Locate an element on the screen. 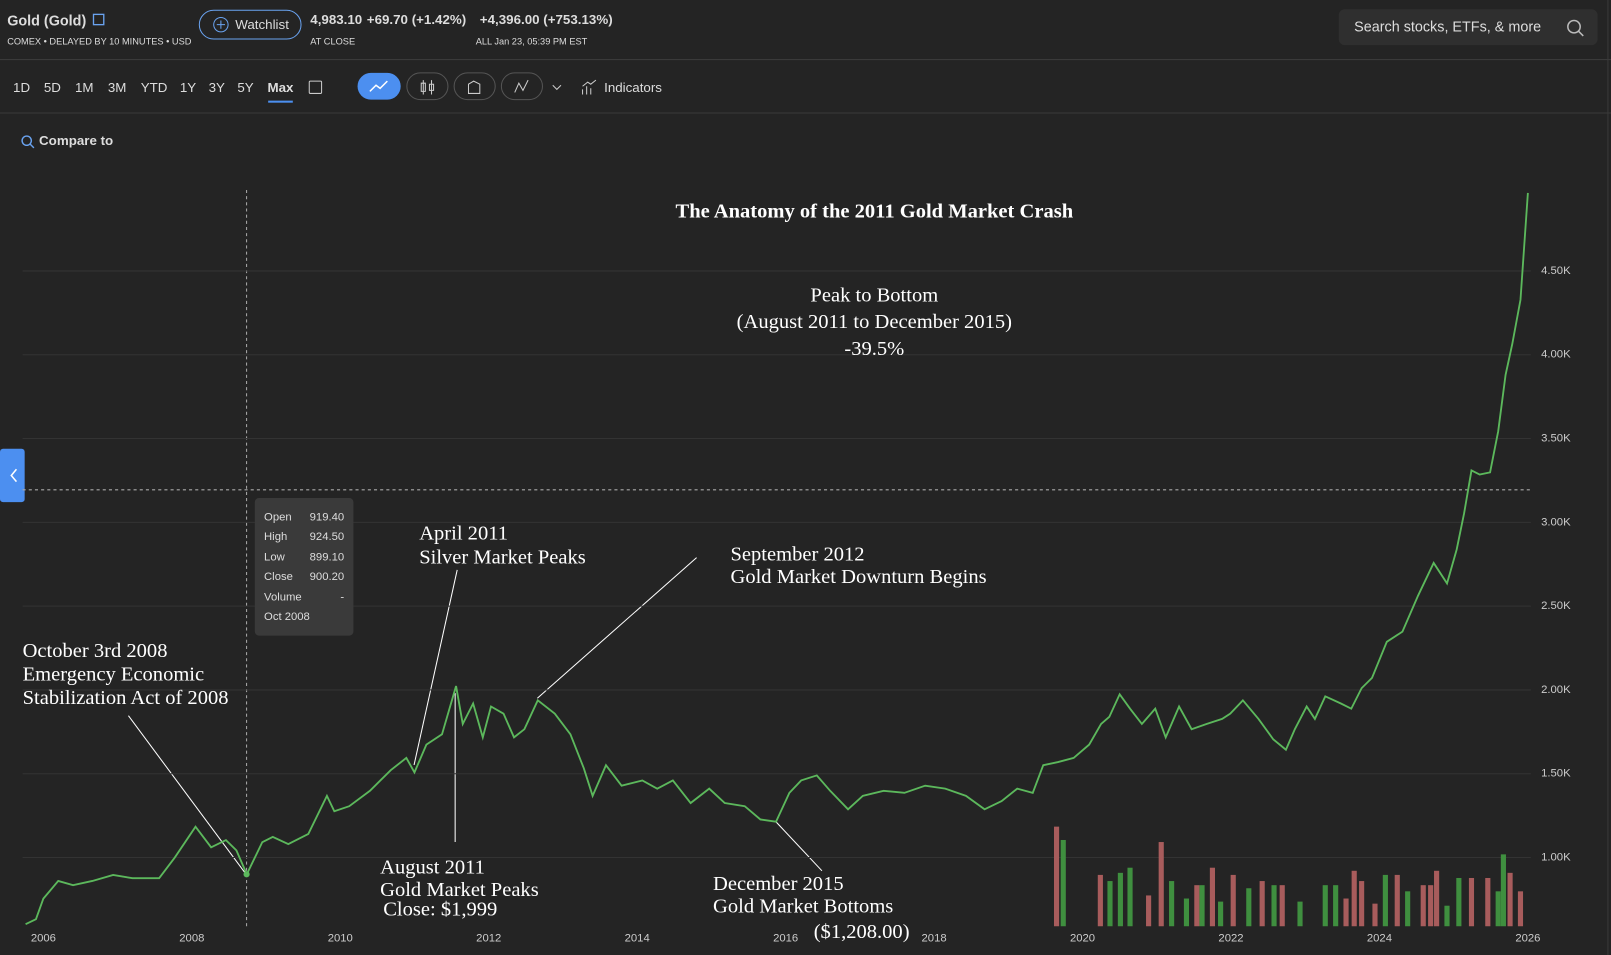 This screenshot has height=955, width=1611. range-button: Max is located at coordinates (280, 87).